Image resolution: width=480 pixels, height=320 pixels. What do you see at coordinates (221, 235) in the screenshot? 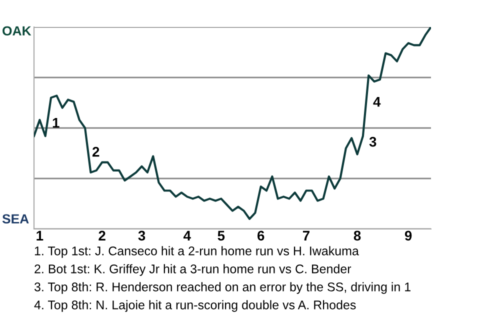
I see `x-tick-label: 5` at bounding box center [221, 235].